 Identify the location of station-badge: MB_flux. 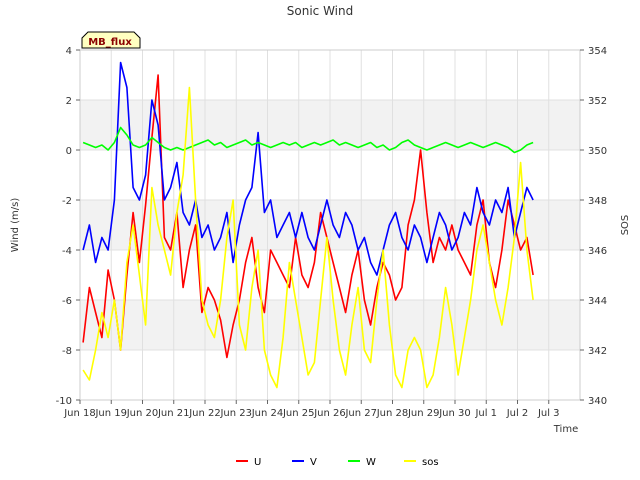
(111, 40).